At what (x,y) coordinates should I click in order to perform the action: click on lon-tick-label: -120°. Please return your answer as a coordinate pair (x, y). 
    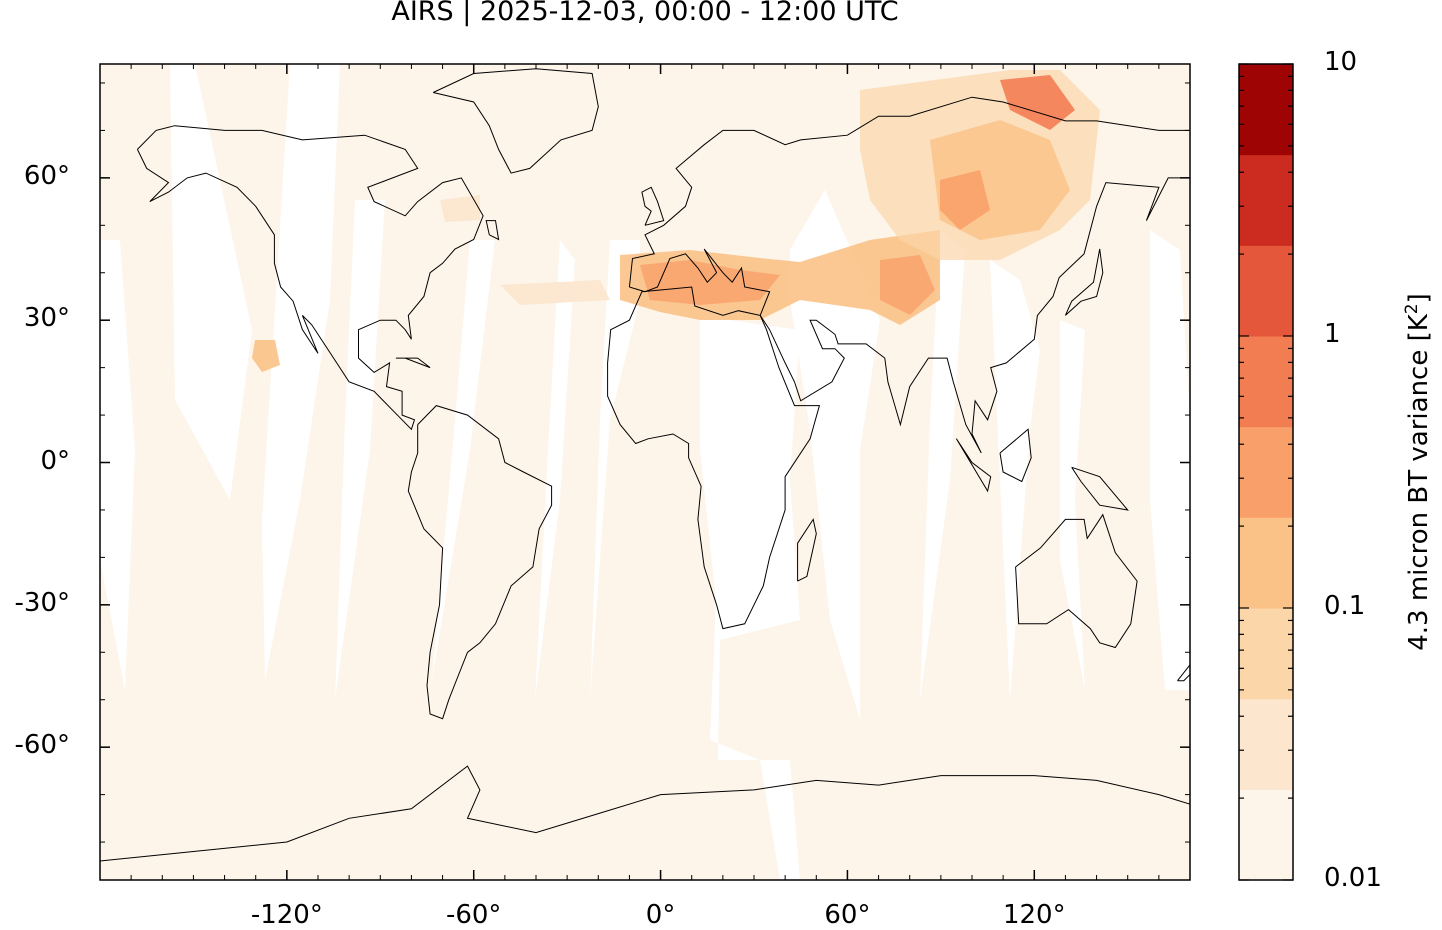
    Looking at the image, I should click on (286, 915).